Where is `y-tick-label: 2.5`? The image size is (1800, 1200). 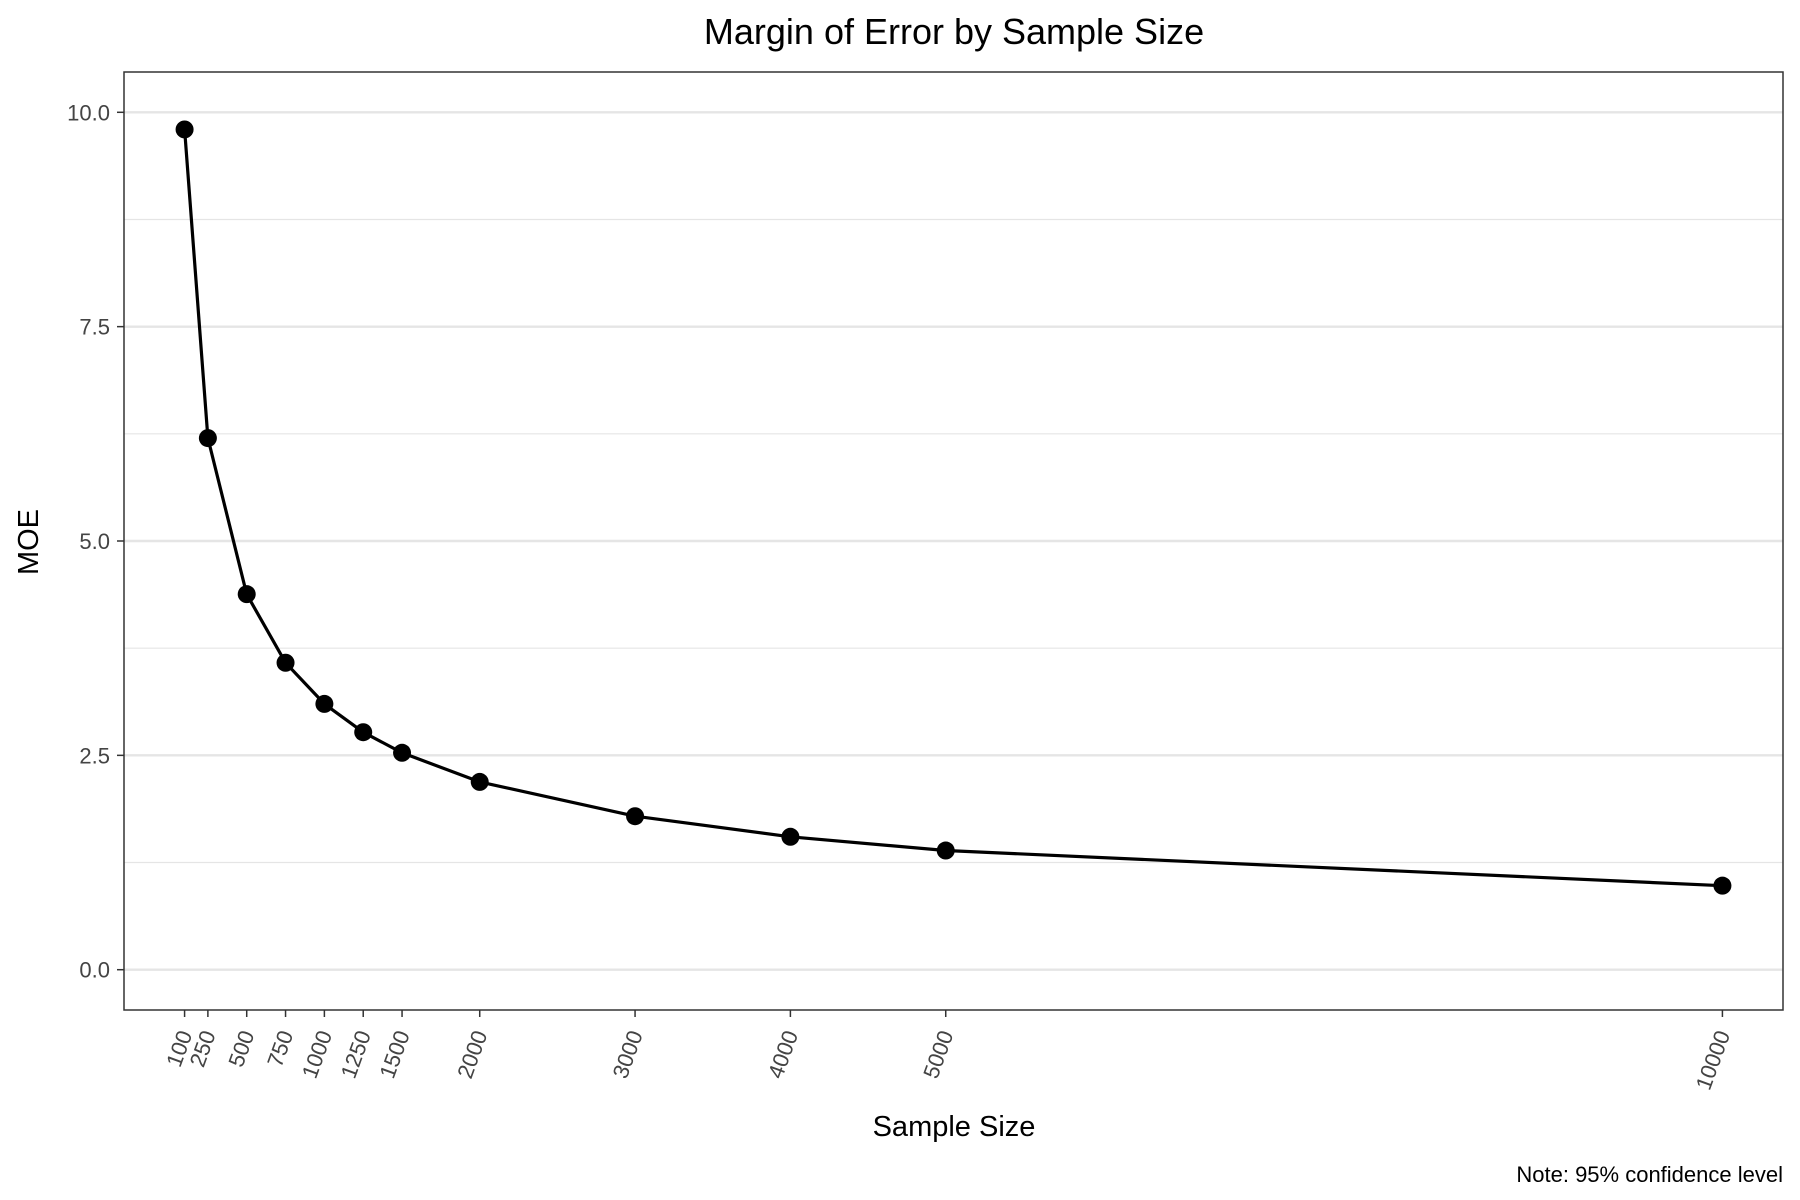 y-tick-label: 2.5 is located at coordinates (94, 755).